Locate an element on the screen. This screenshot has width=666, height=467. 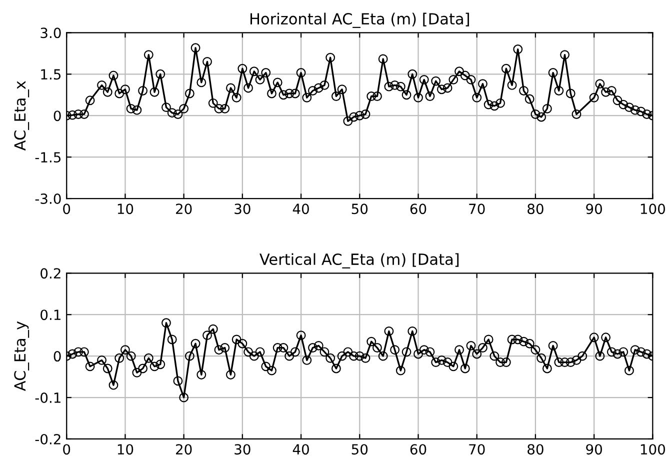
y-tick-label: -3.0 is located at coordinates (48, 198).